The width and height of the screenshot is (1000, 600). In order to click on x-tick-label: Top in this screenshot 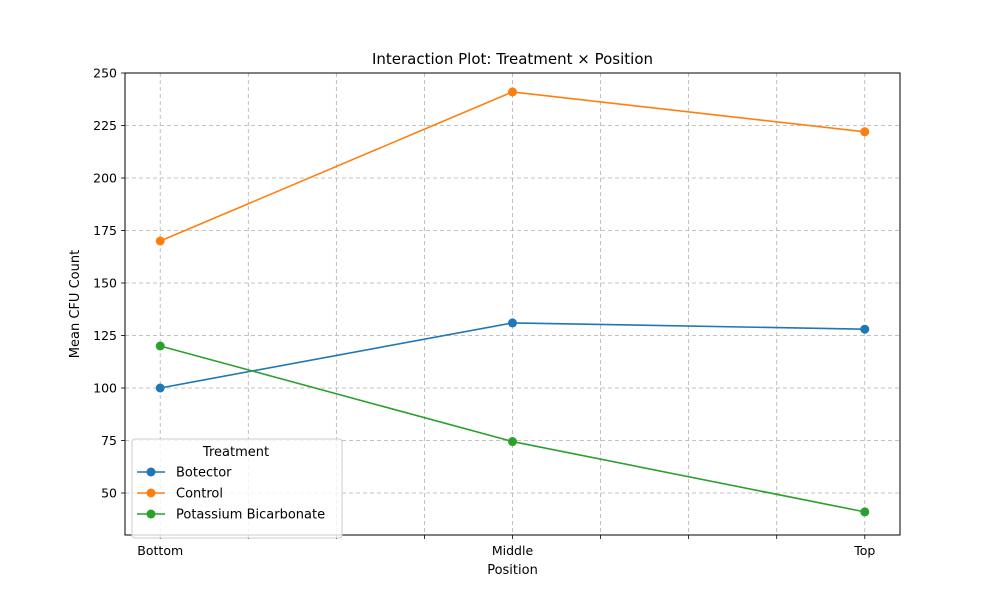, I will do `click(864, 550)`.